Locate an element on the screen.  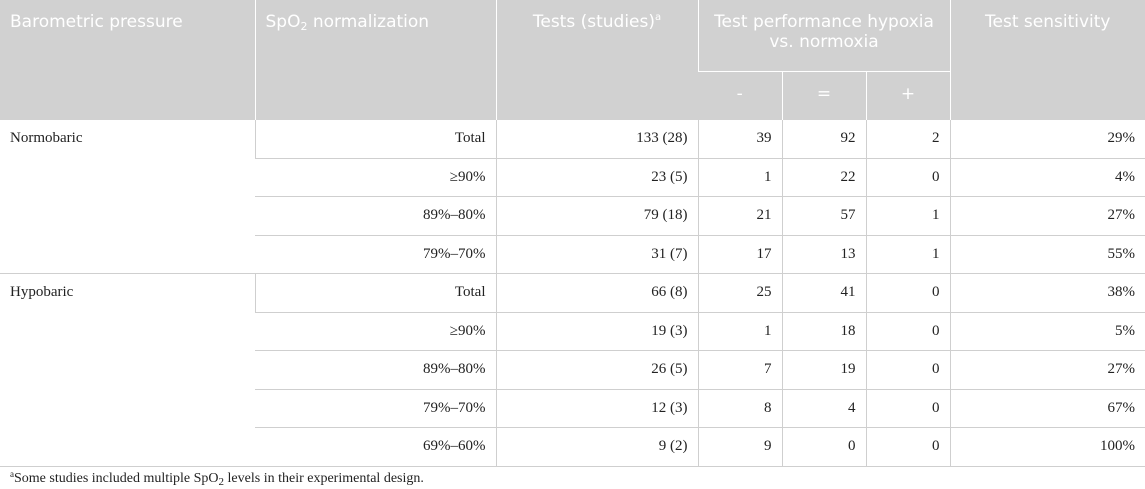
footnote-marker: a is located at coordinates (12, 474).